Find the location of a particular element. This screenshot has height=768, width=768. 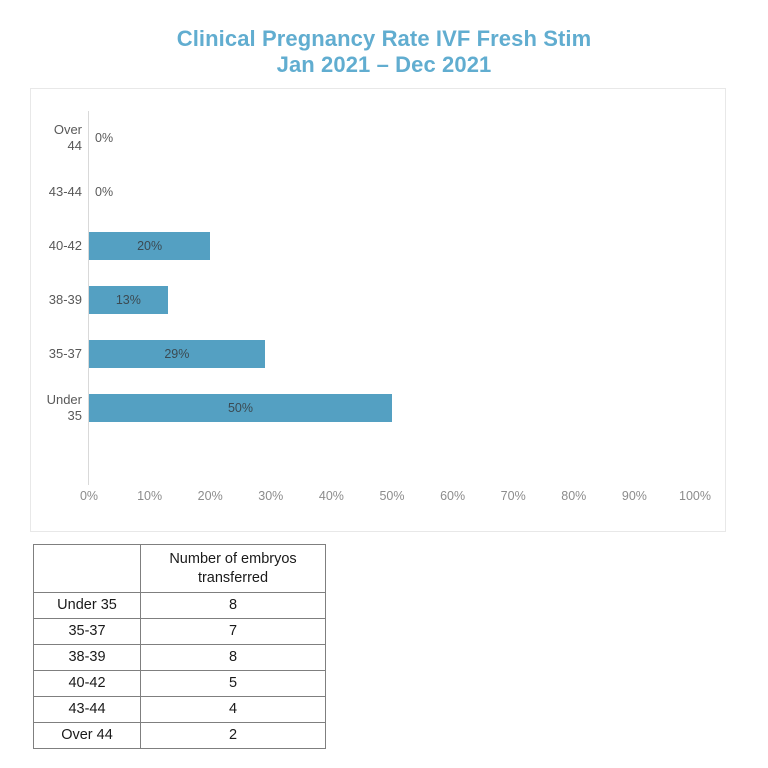

table-row: Over 44 2 is located at coordinates (179, 735).